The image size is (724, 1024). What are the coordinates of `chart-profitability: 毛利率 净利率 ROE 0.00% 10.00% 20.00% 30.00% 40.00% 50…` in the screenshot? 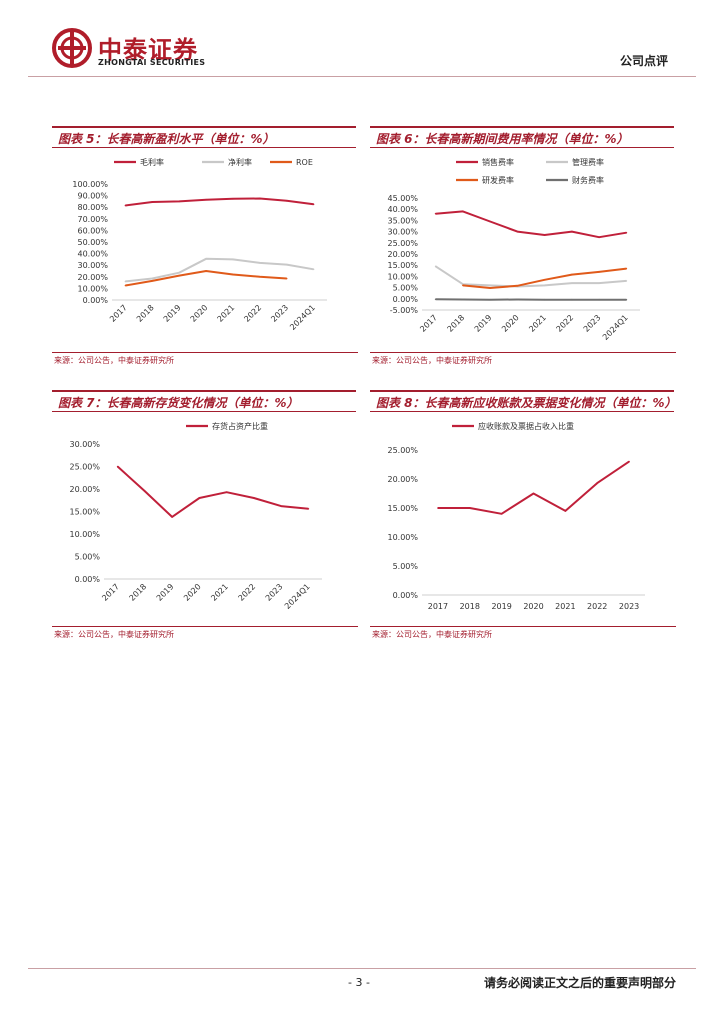 It's located at (199, 244).